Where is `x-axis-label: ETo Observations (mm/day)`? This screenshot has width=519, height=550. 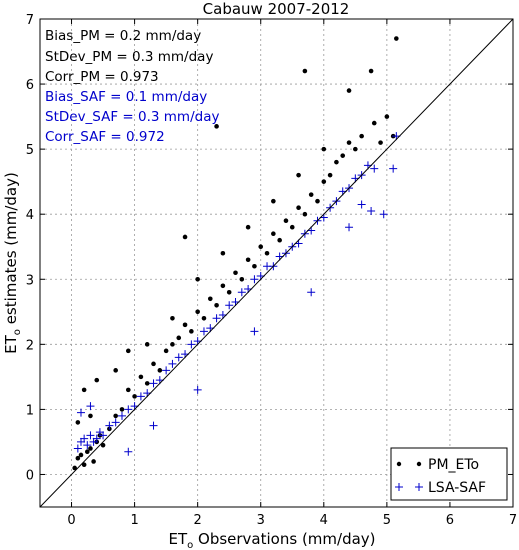 x-axis-label: ETo Observations (mm/day) is located at coordinates (271, 540).